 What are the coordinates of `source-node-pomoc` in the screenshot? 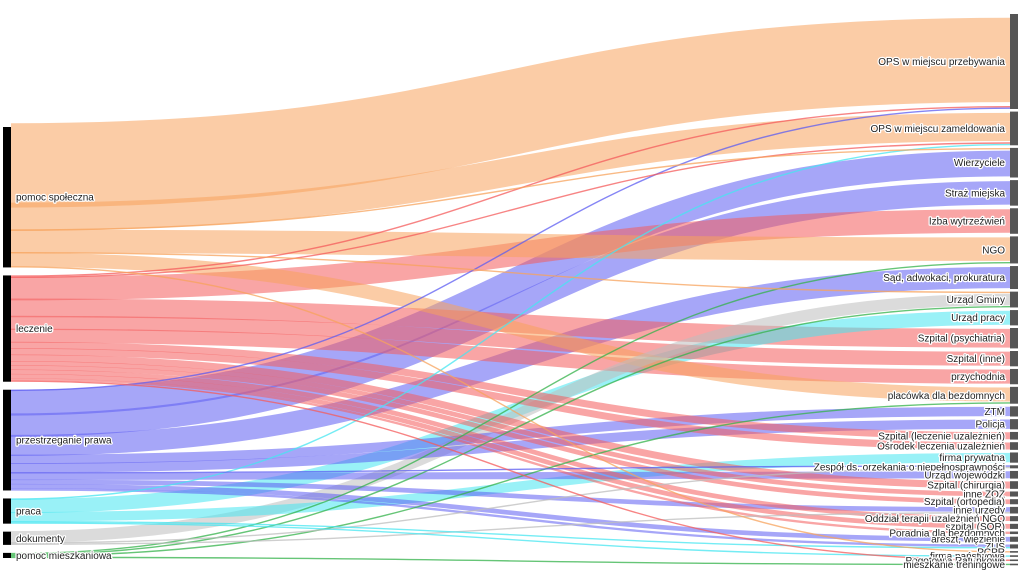 It's located at (7, 197).